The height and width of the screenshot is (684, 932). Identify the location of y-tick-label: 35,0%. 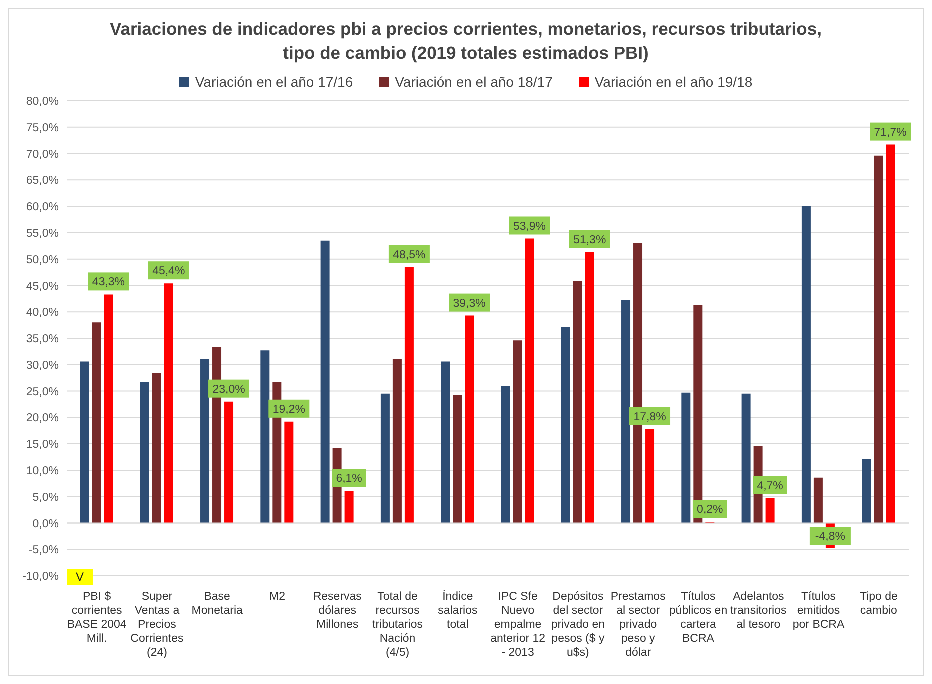
(42, 340).